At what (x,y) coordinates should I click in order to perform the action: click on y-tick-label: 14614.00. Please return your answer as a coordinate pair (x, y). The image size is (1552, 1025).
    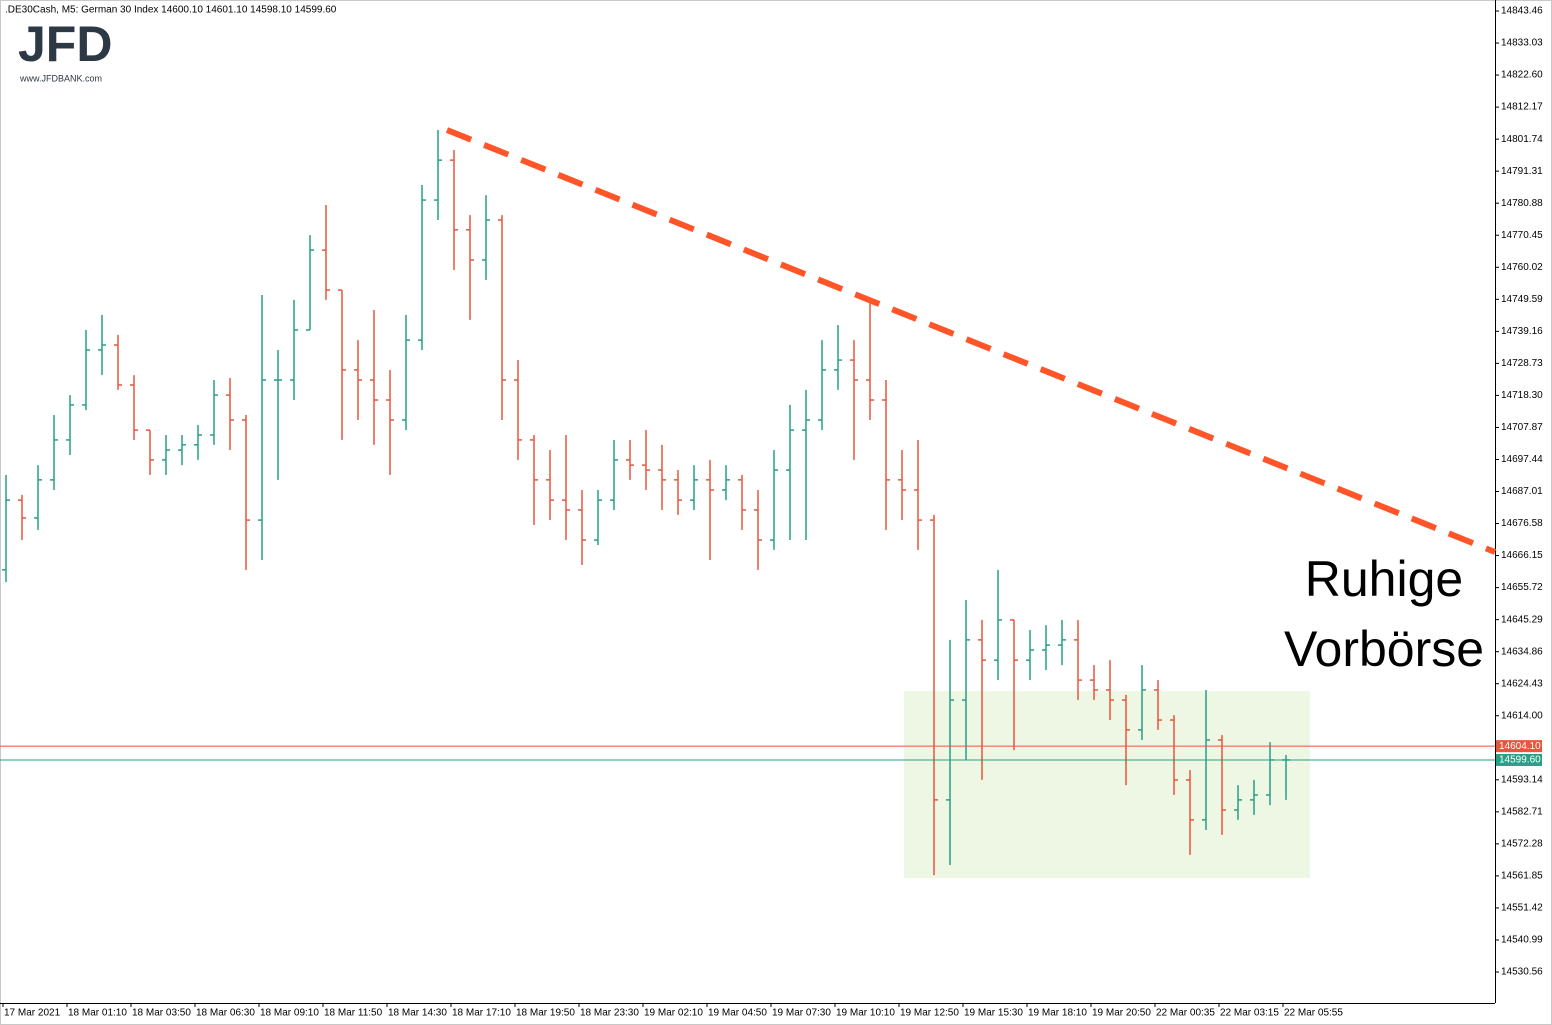
    Looking at the image, I should click on (1522, 715).